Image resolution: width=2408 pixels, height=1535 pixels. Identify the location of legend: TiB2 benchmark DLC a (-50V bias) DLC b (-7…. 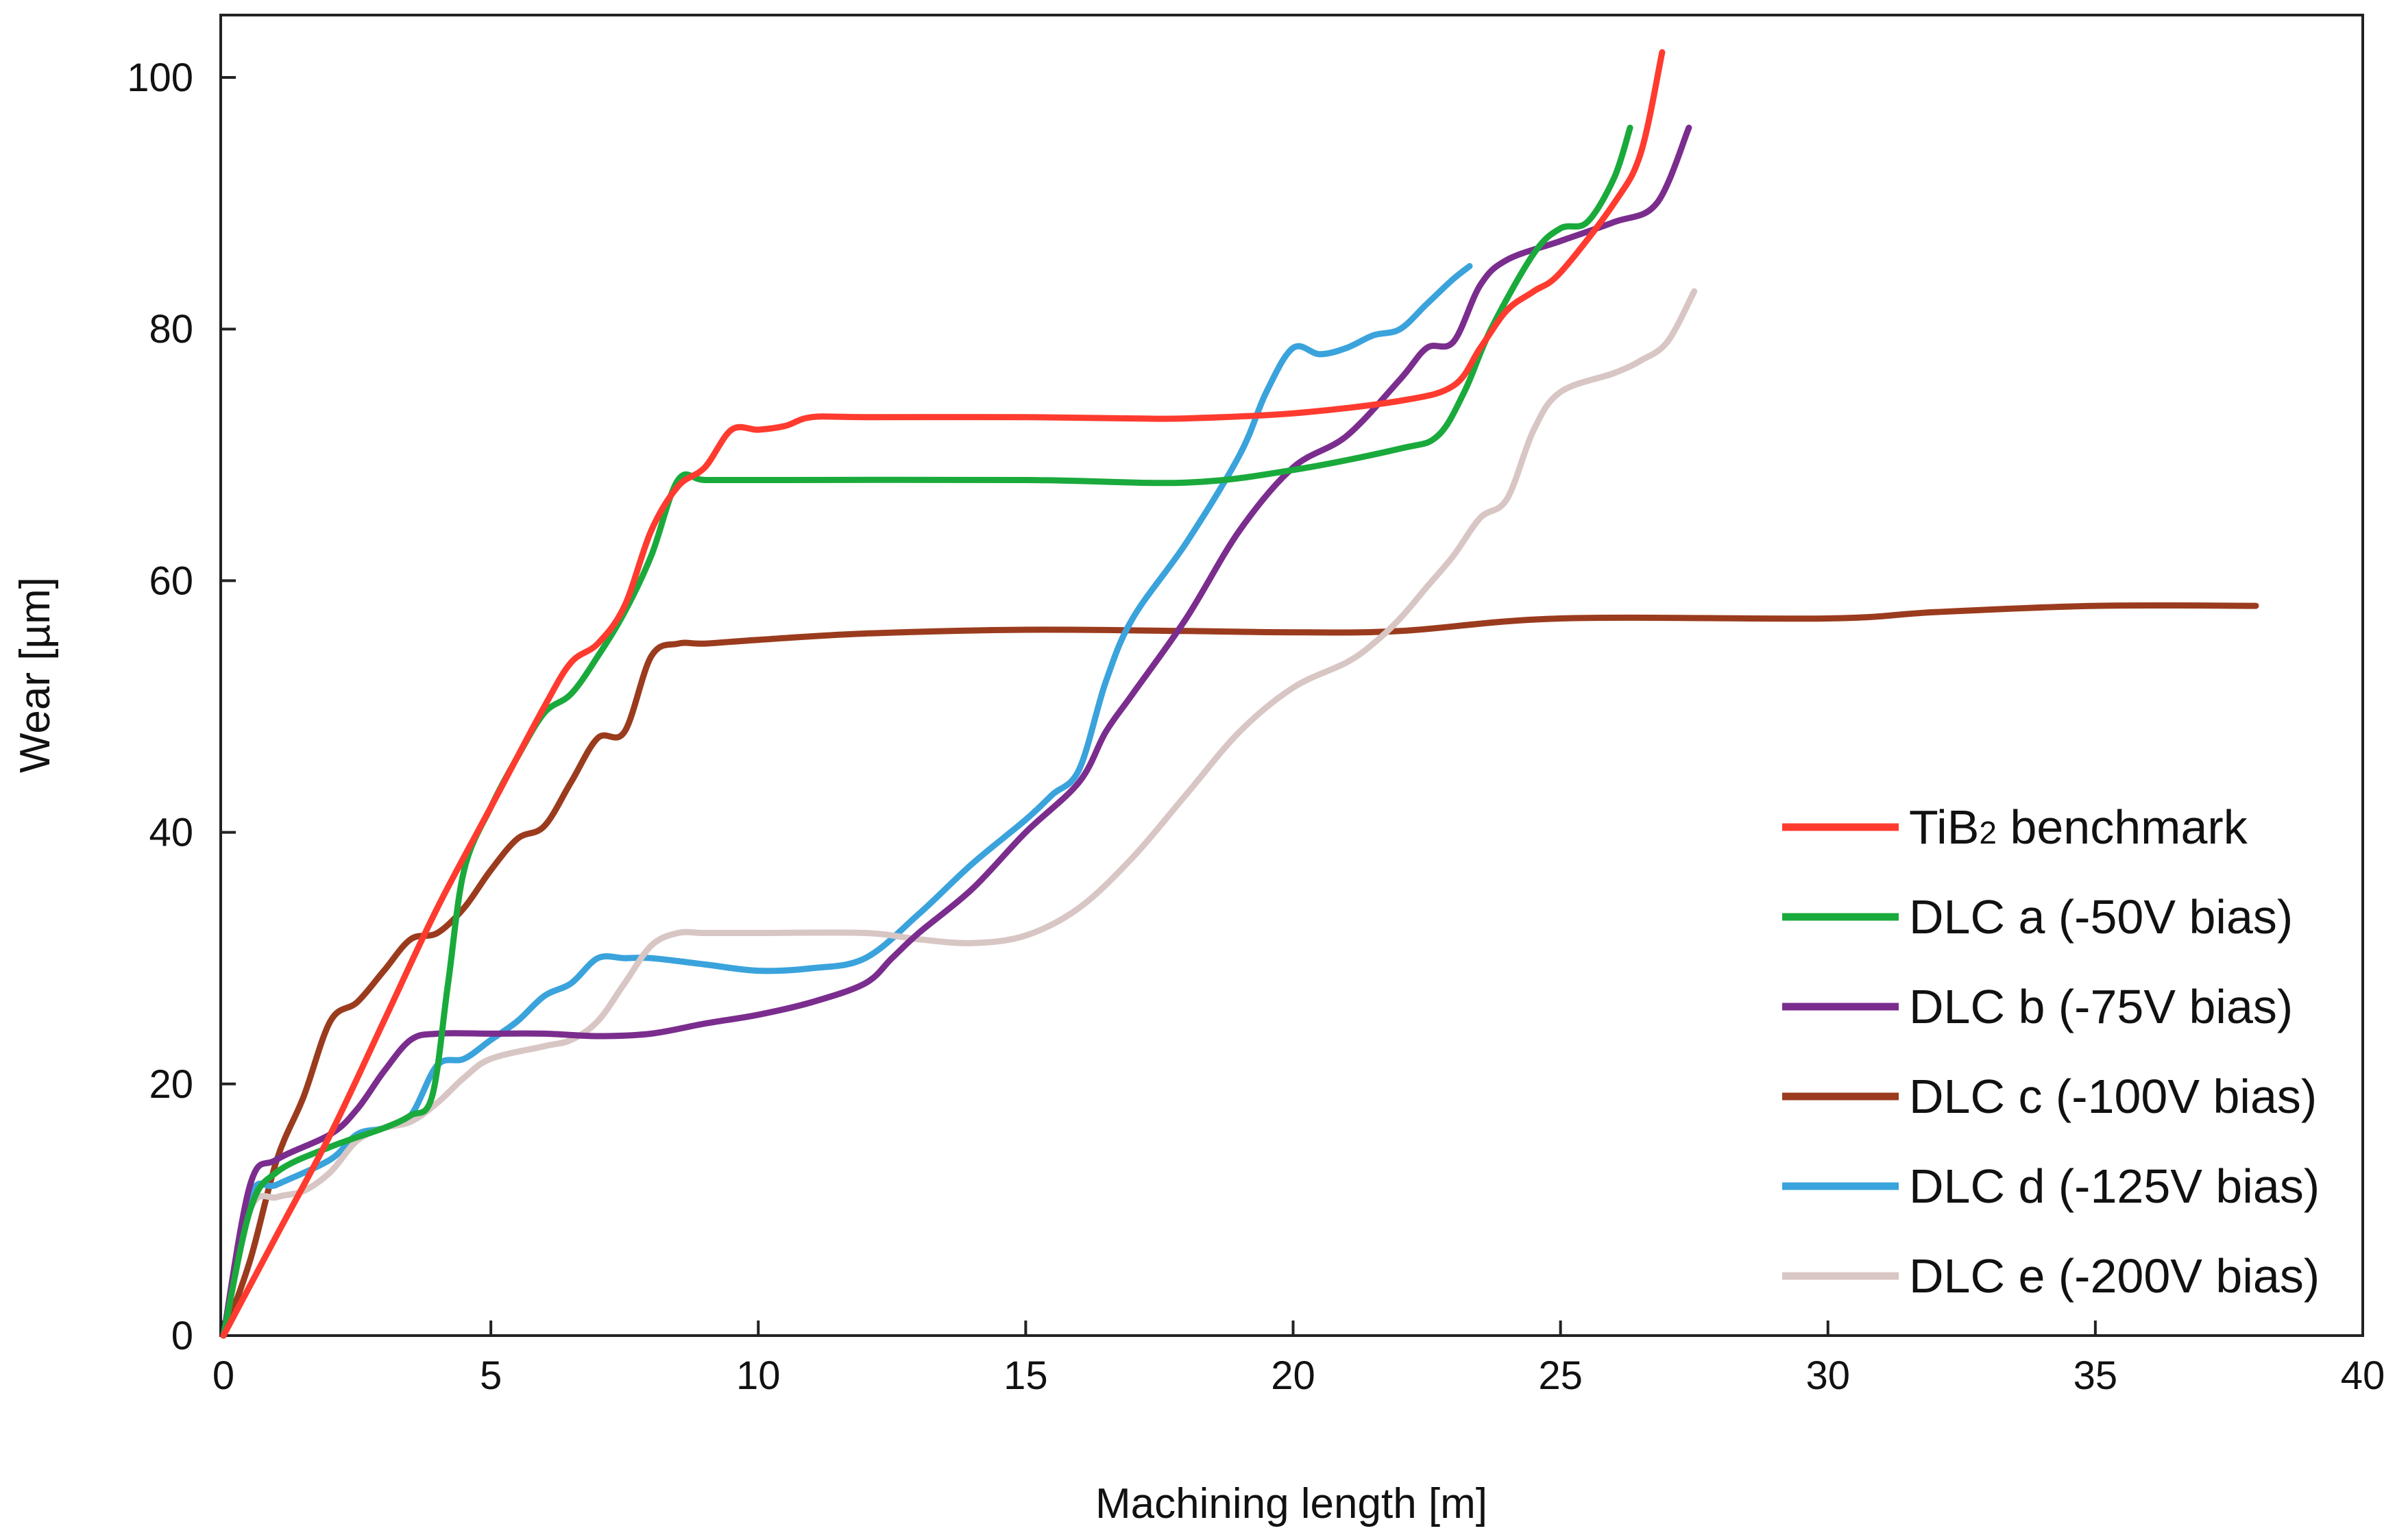
(2051, 1051).